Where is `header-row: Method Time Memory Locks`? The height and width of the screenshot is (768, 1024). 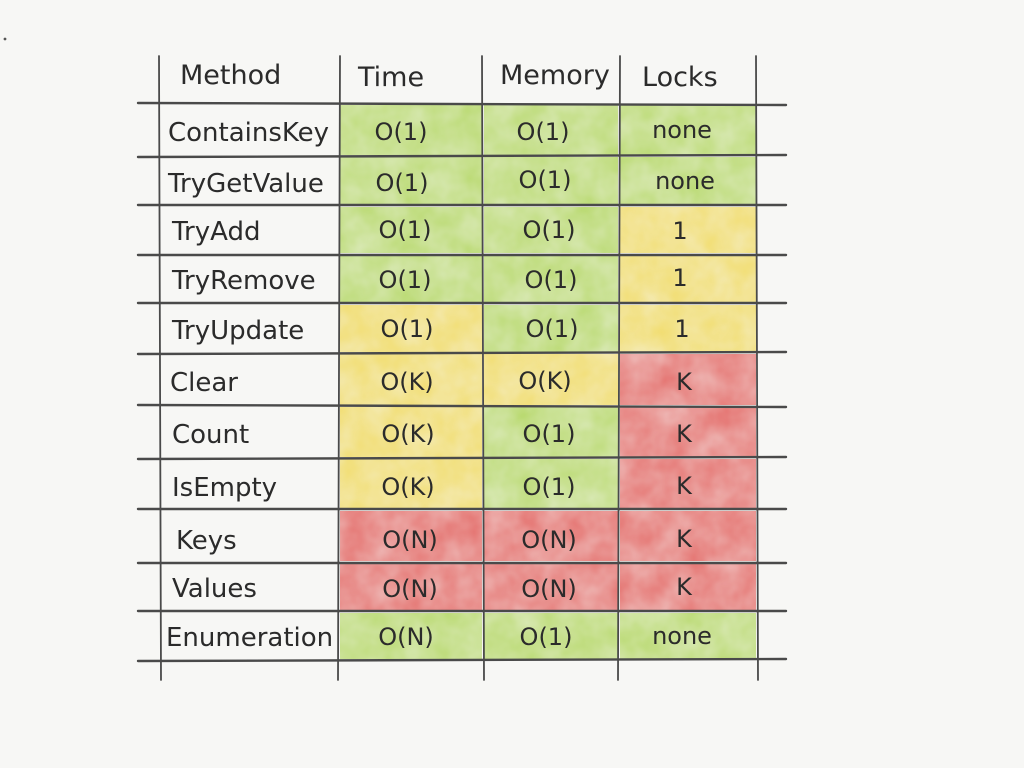 header-row: Method Time Memory Locks is located at coordinates (449, 76).